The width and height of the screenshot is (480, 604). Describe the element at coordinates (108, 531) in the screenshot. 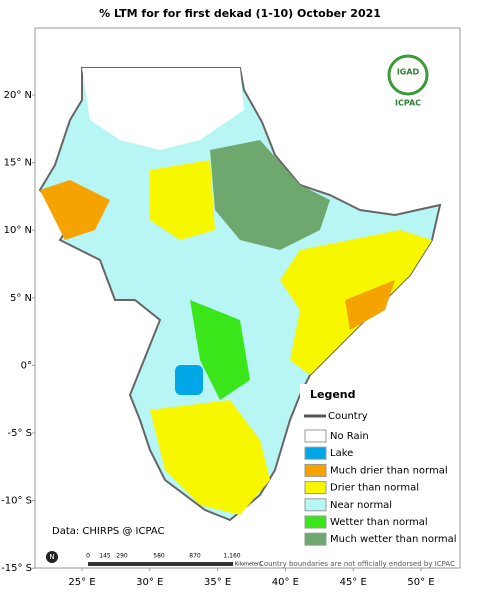

I see `source: Data: CHIRPS @ ICPAC` at that location.